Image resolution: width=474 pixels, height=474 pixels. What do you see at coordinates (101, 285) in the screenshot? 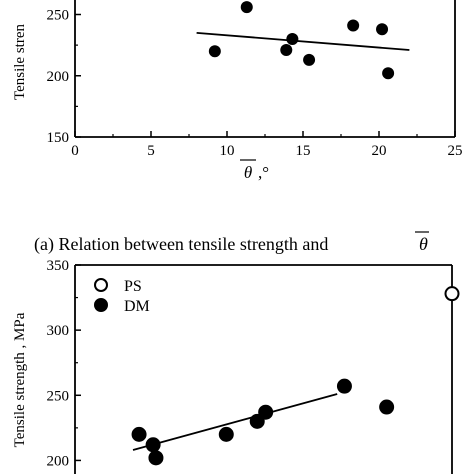
I see `legend-marker-ps` at bounding box center [101, 285].